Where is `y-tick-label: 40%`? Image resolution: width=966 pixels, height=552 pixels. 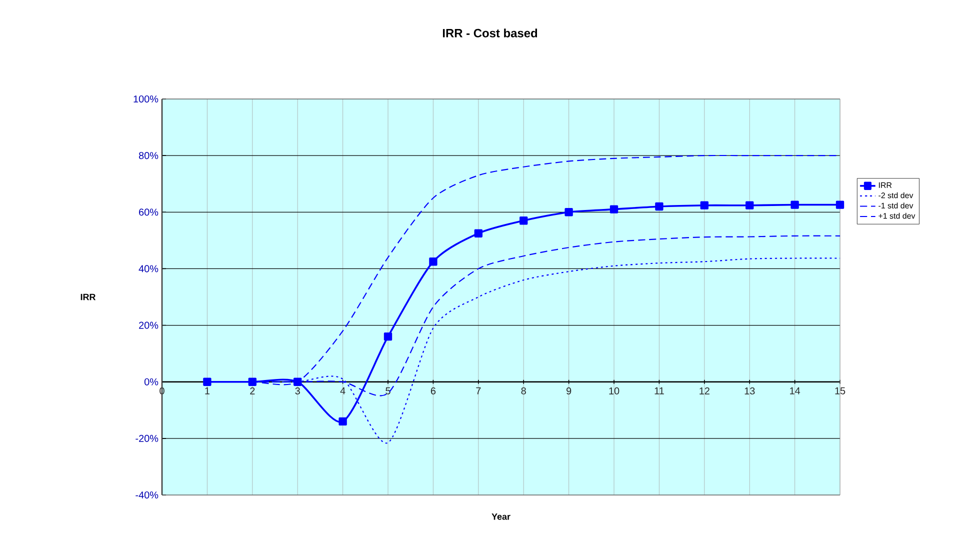
y-tick-label: 40% is located at coordinates (148, 268).